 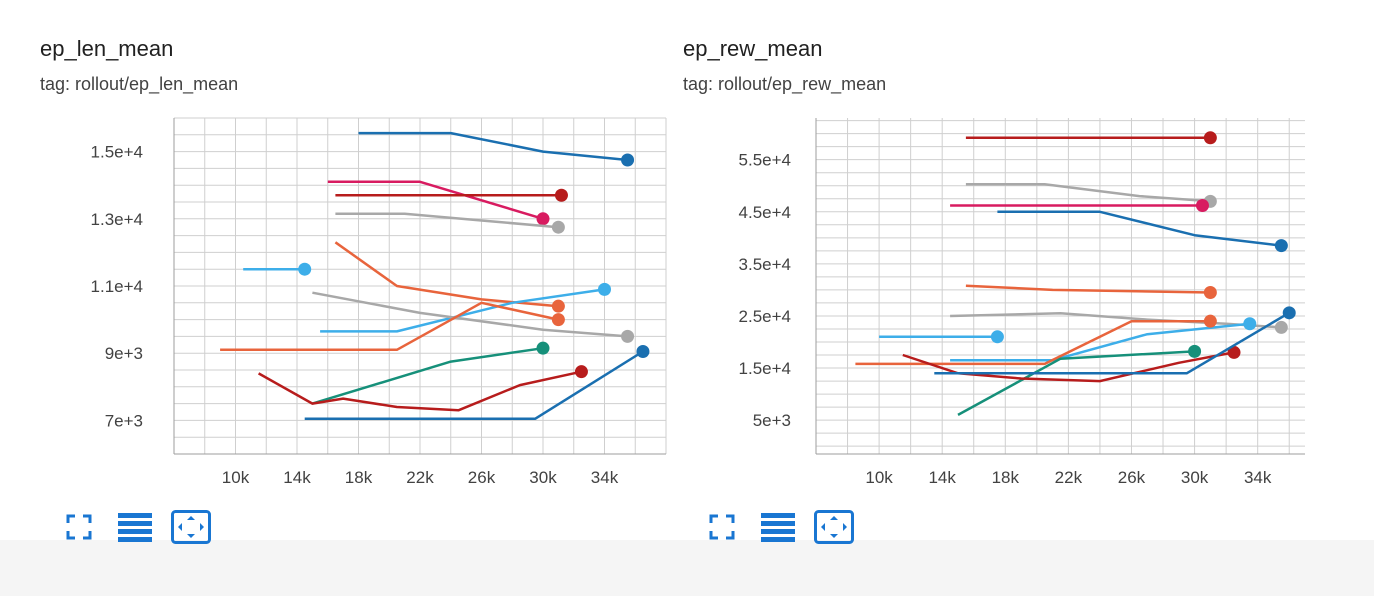 I want to click on chart-tag: tag: rollout/ep_rew_mean, so click(x=785, y=84).